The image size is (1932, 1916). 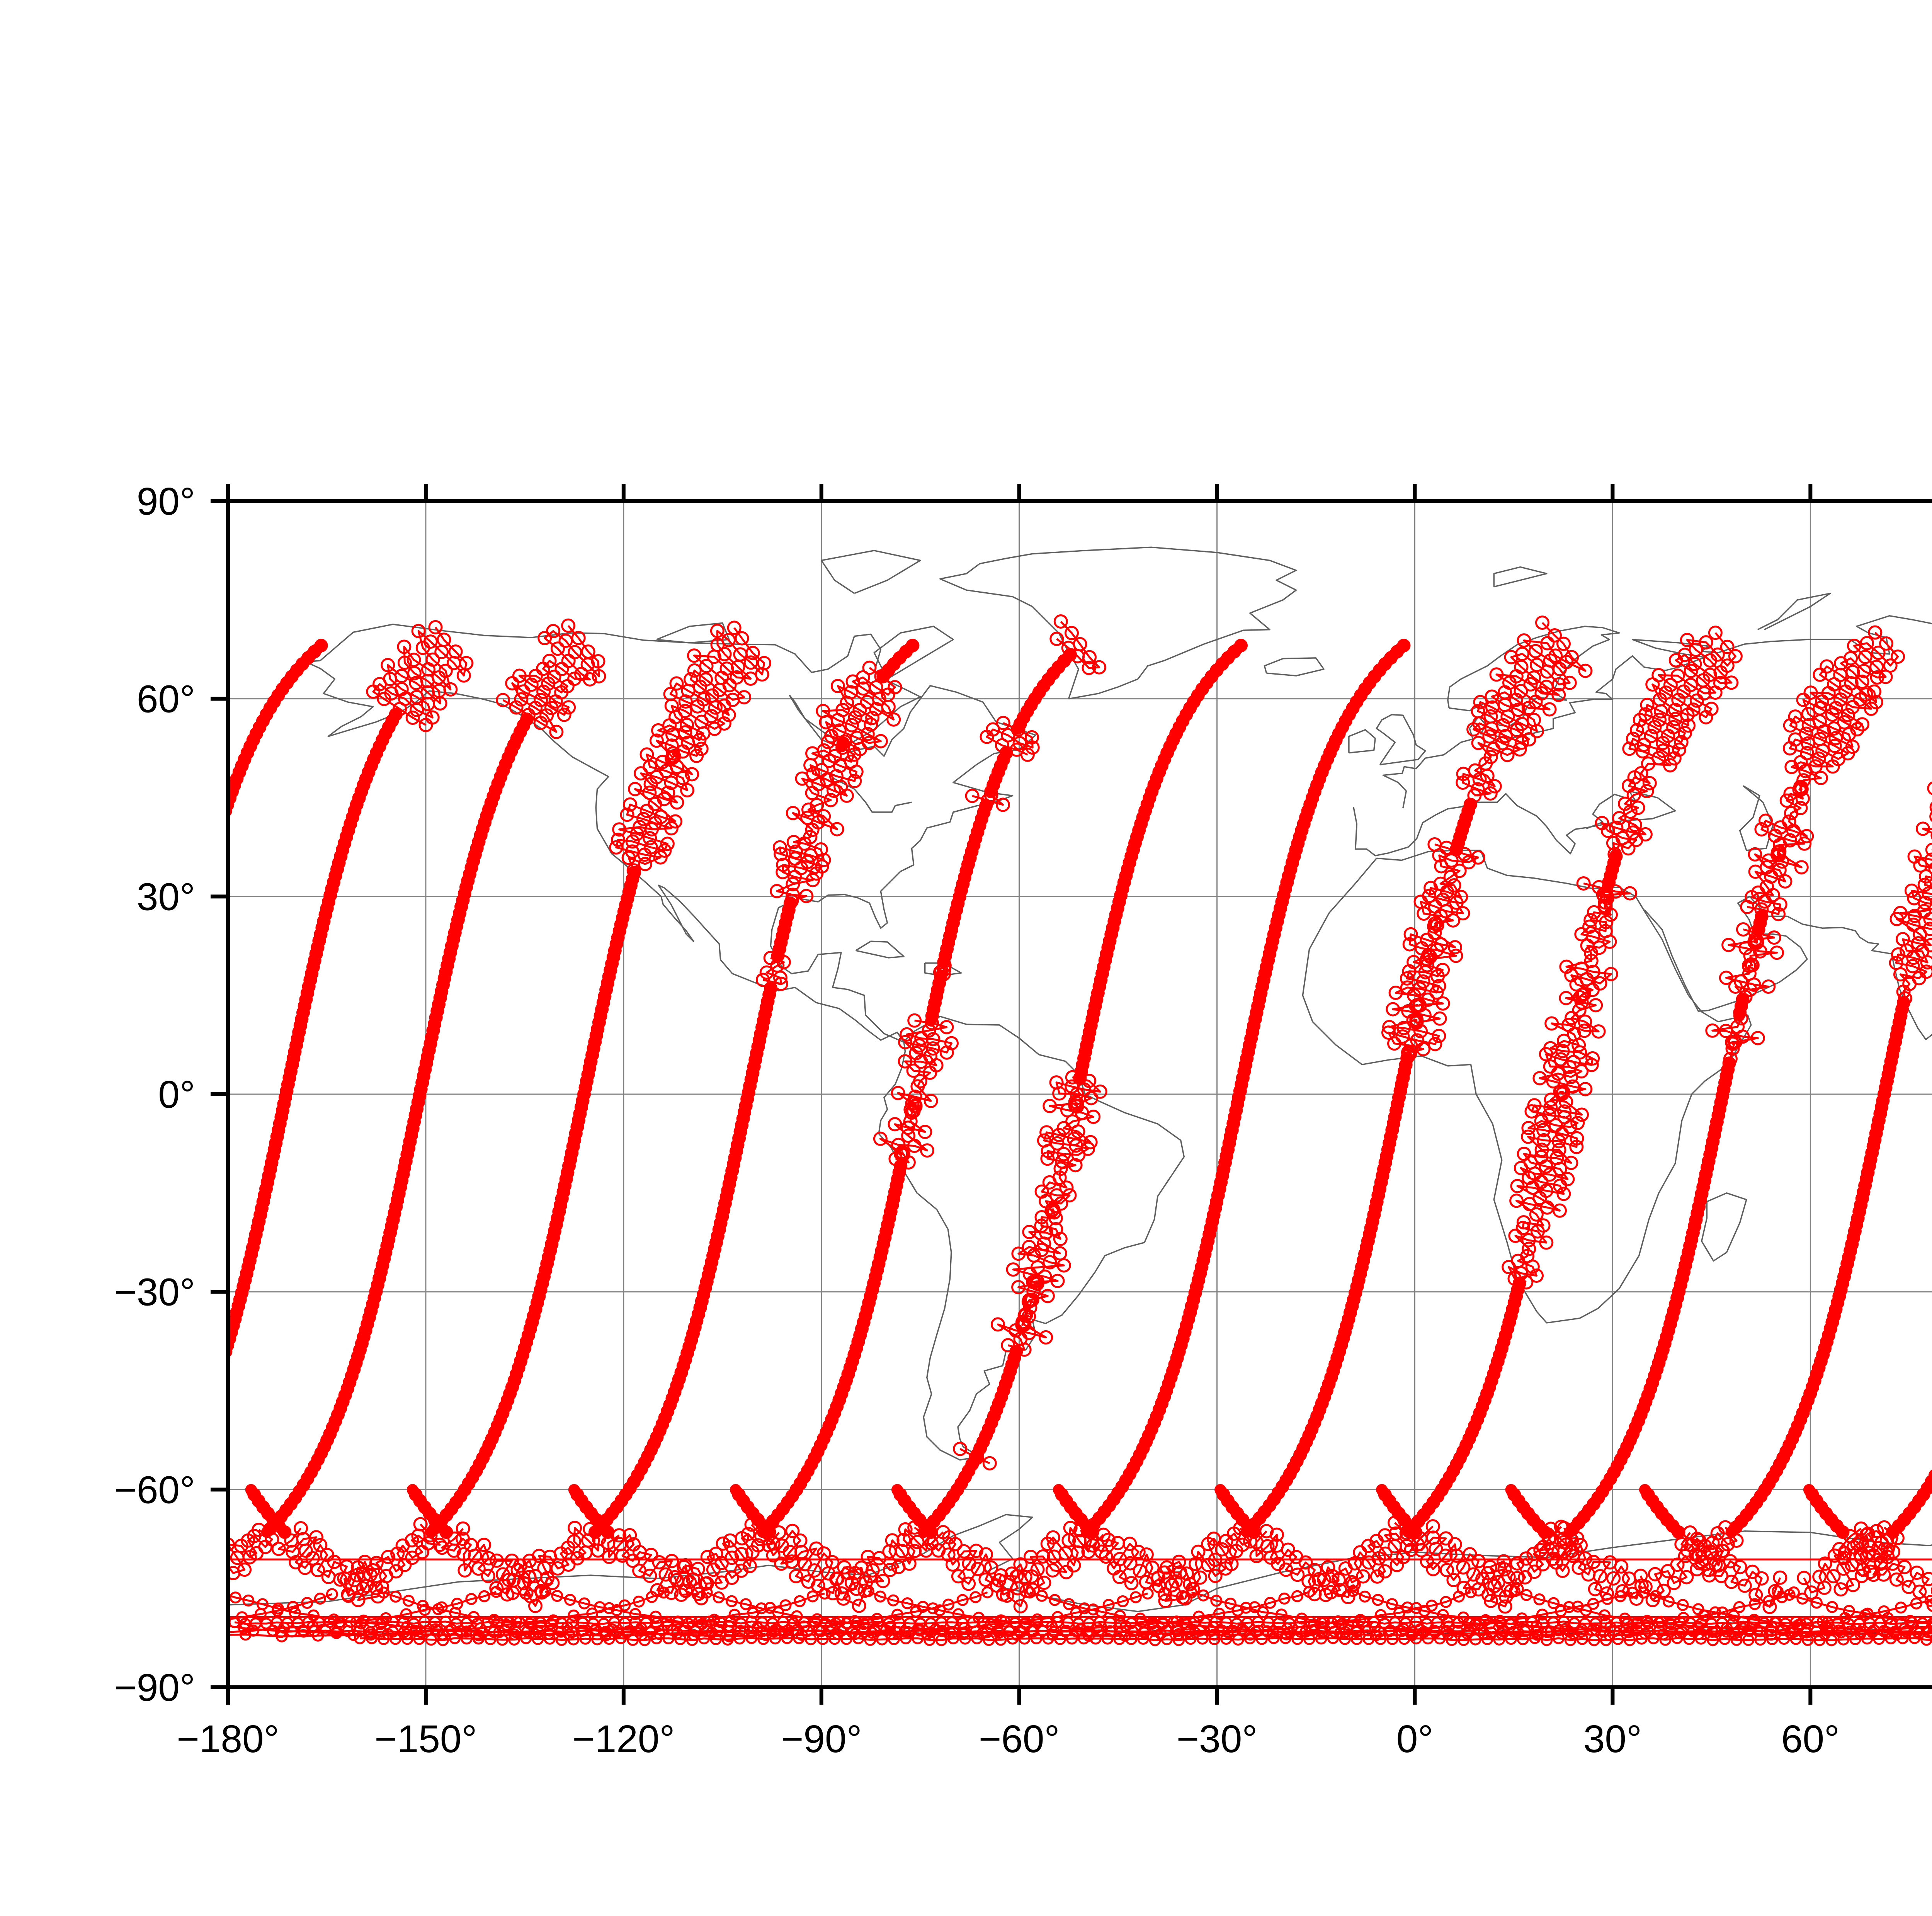 What do you see at coordinates (425, 1739) in the screenshot?
I see `x-tick-label: −150°` at bounding box center [425, 1739].